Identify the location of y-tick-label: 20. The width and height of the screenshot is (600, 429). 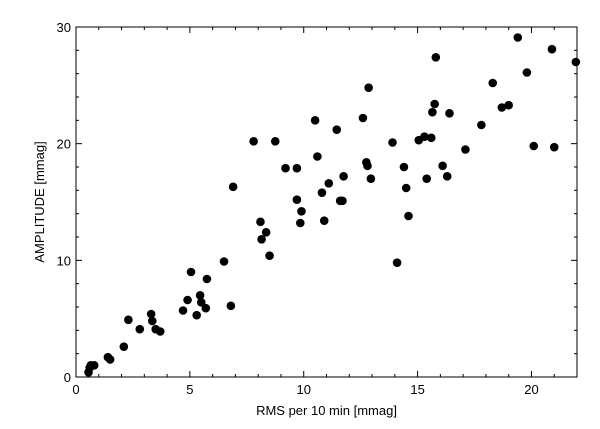
(64, 144).